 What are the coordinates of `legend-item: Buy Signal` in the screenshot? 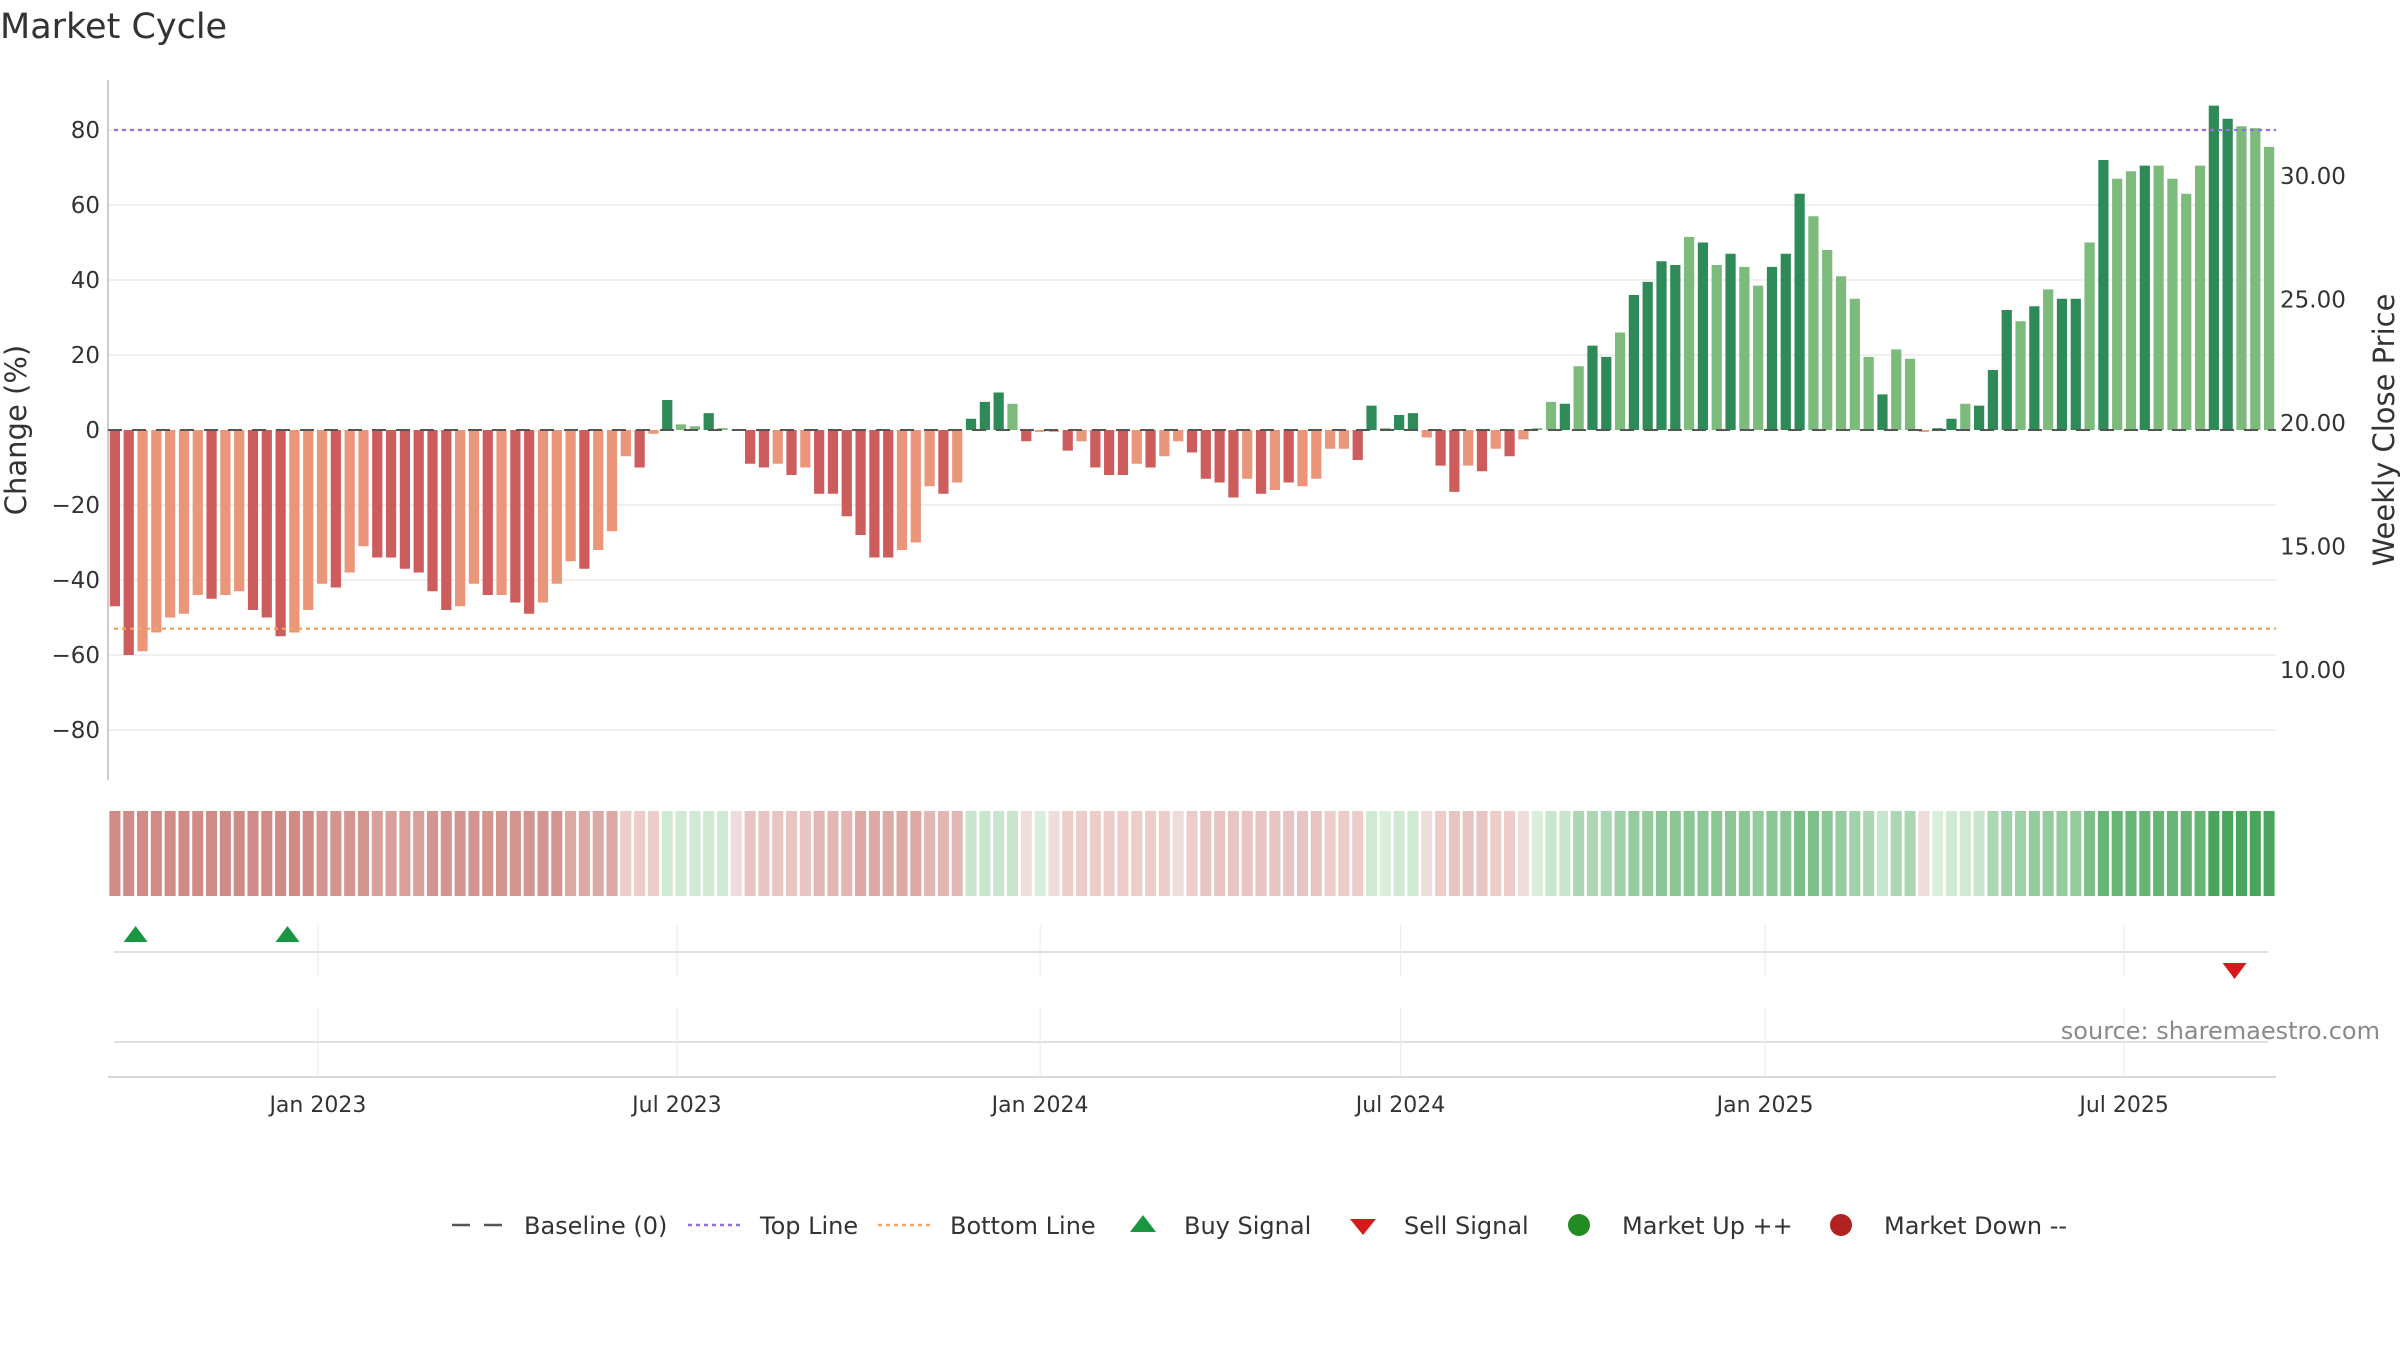 It's located at (1220, 1226).